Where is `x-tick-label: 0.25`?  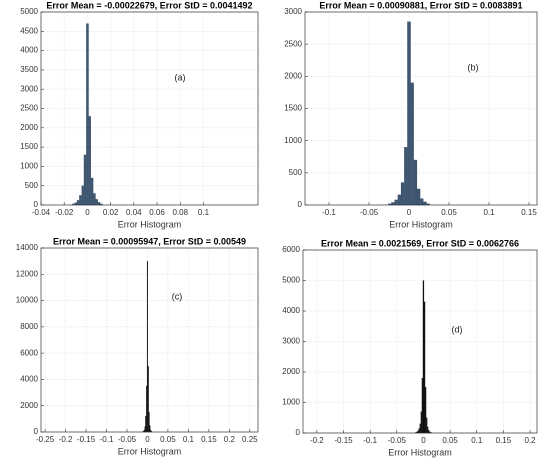 x-tick-label: 0.25 is located at coordinates (250, 439).